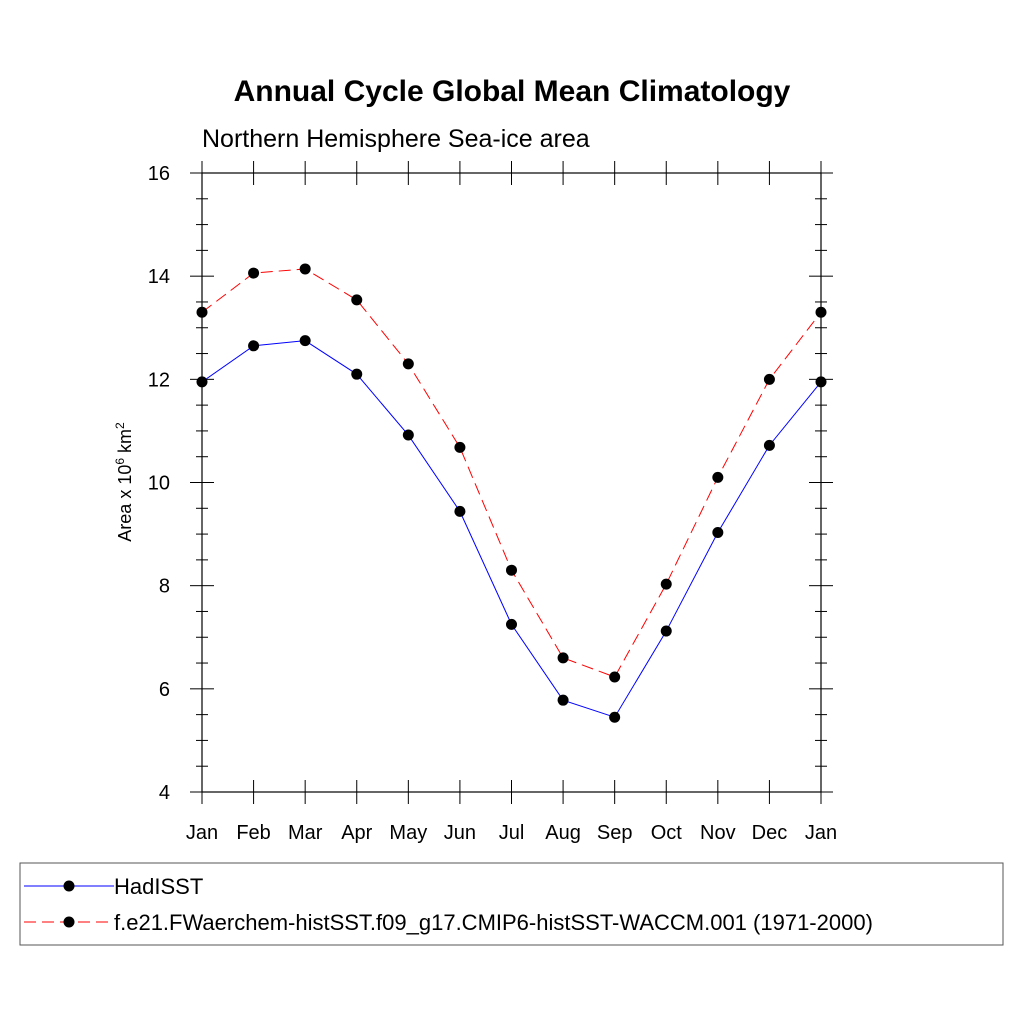 Image resolution: width=1024 pixels, height=1024 pixels. I want to click on y-tick-label: 16, so click(159, 174).